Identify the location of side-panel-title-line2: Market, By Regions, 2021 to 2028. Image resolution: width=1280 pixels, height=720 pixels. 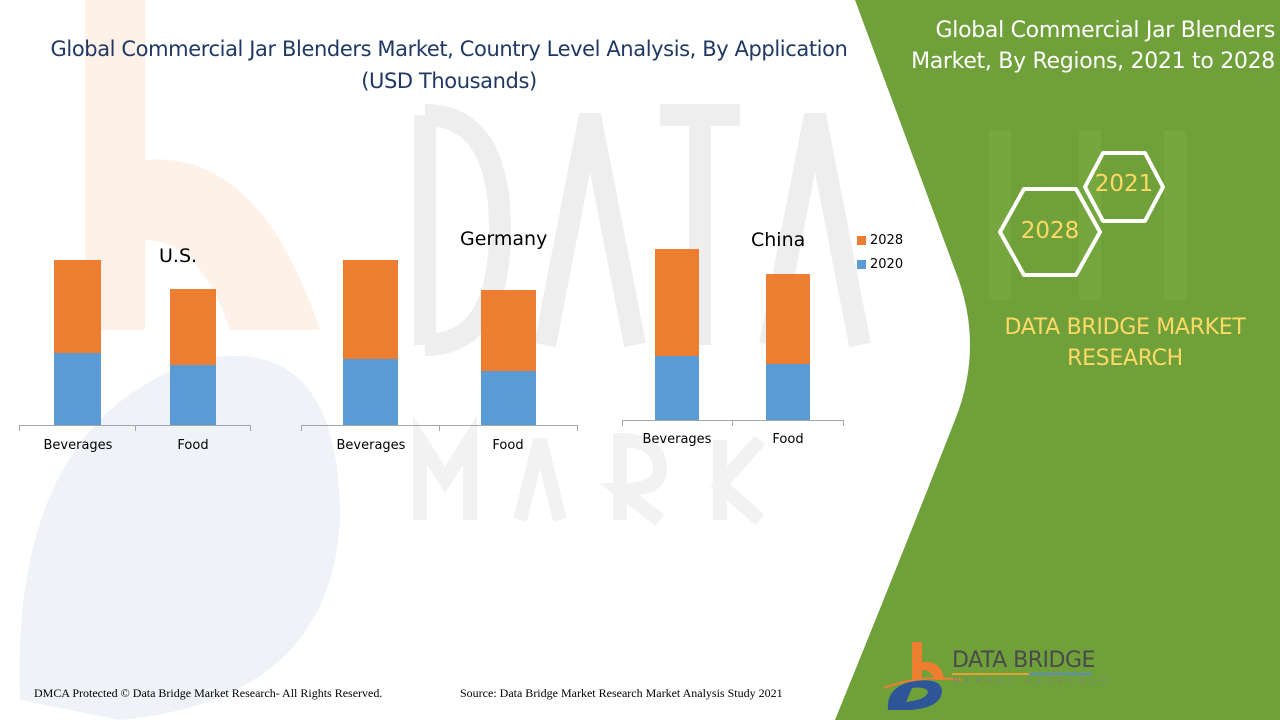
(1093, 61).